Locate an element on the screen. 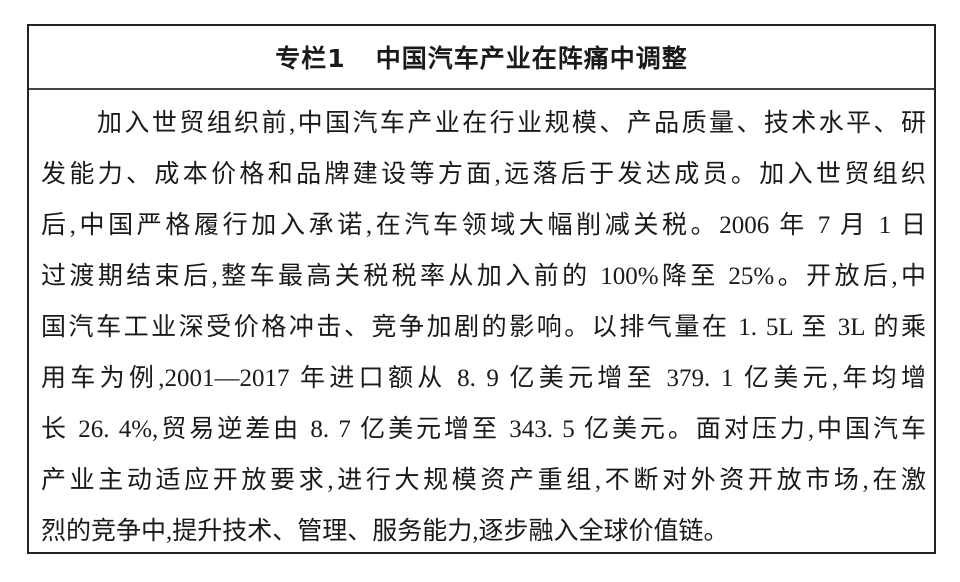 The width and height of the screenshot is (960, 582). paragraph-line: 后,中国严格履行加入承诺,在汽车领域大幅削减关税。2006 年 7 月 1 日 is located at coordinates (483, 225).